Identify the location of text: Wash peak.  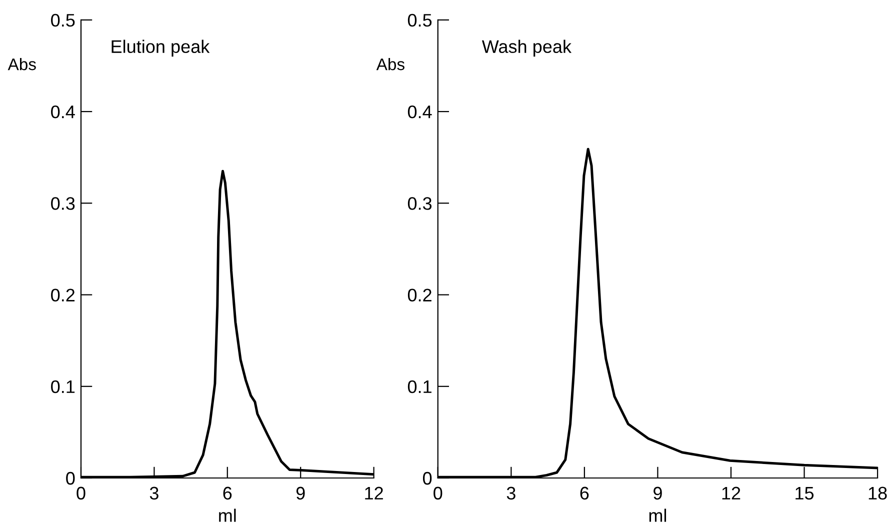
(527, 48).